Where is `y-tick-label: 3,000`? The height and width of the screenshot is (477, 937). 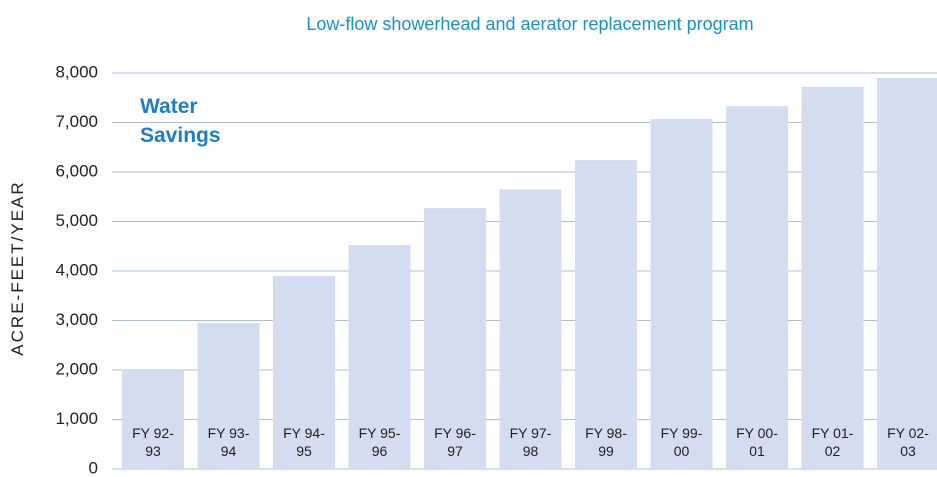
y-tick-label: 3,000 is located at coordinates (76, 319).